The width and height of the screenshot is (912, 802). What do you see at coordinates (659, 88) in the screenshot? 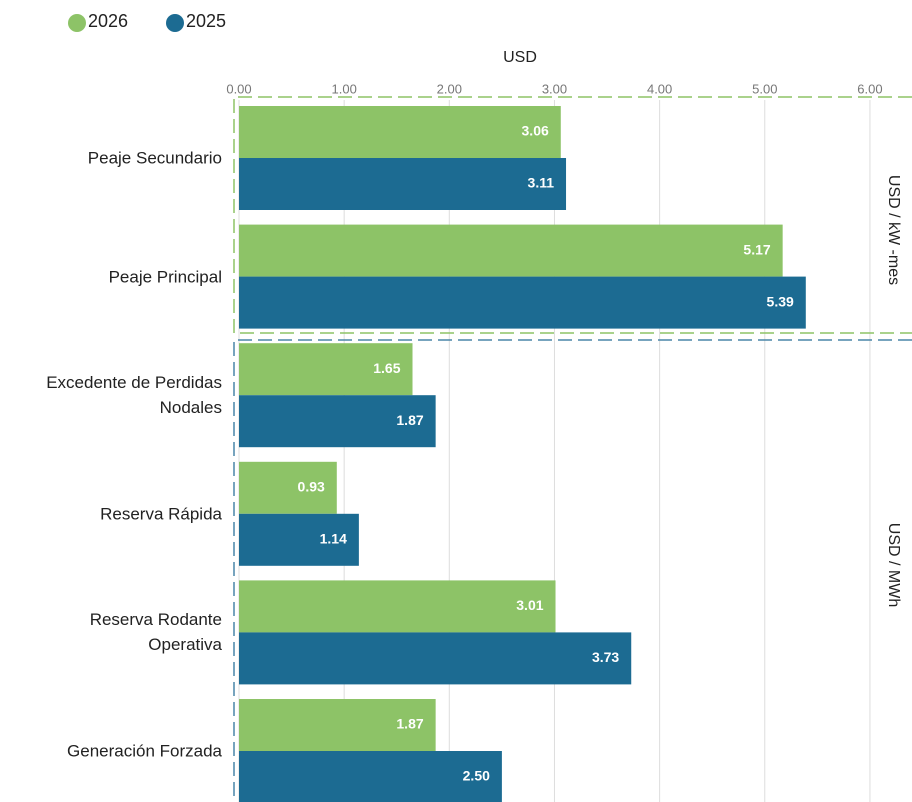
I see `x-tick-label: 4.00` at bounding box center [659, 88].